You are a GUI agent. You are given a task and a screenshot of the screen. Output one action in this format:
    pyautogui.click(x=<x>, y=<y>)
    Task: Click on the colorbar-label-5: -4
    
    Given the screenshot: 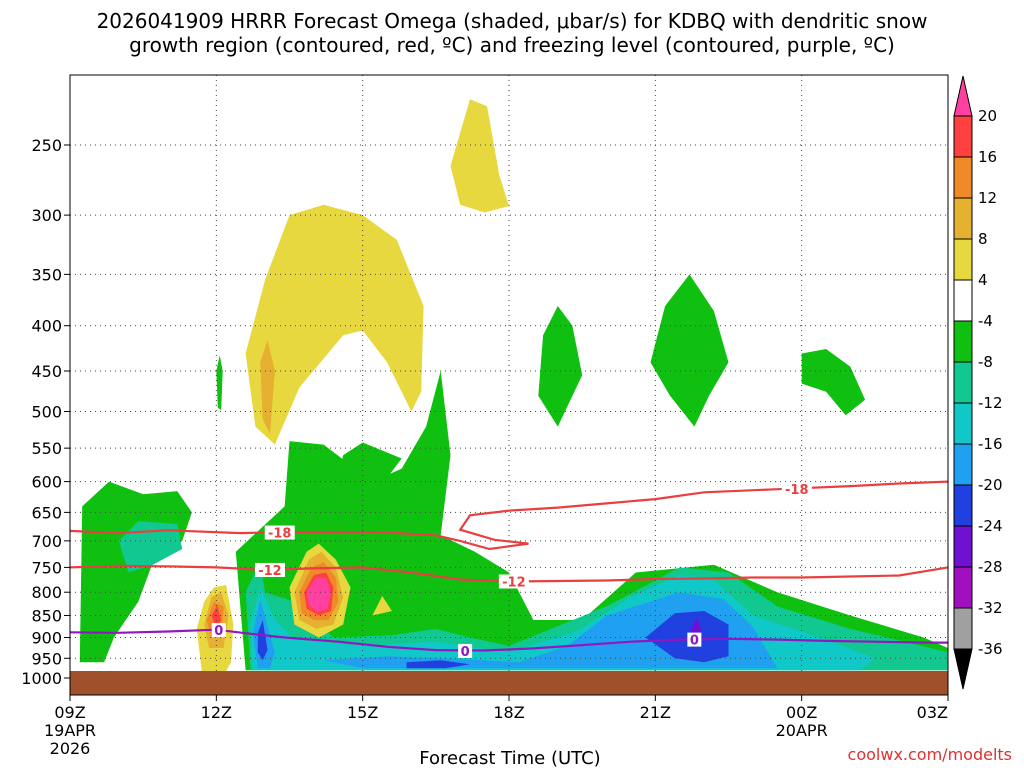 What is the action you would take?
    pyautogui.click(x=985, y=321)
    